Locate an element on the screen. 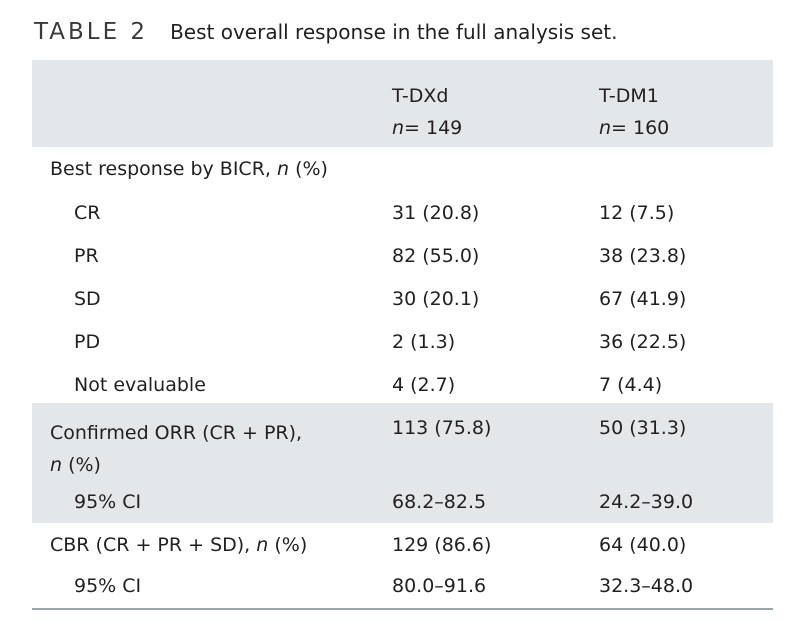  column-n: n= 160 is located at coordinates (634, 128).